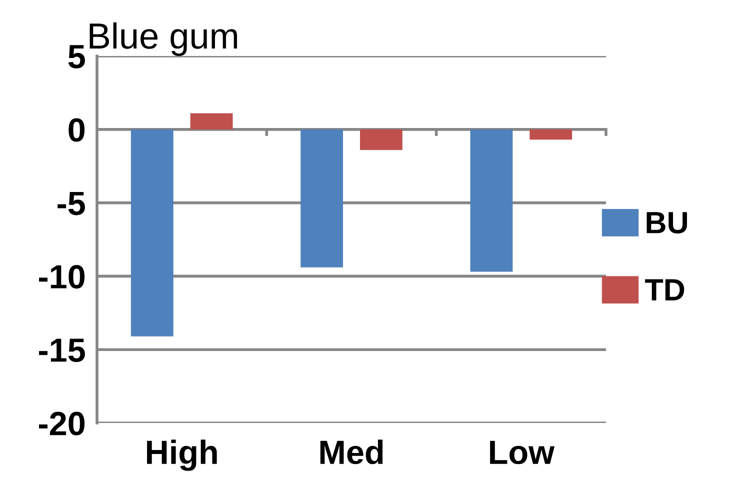 Image resolution: width=751 pixels, height=502 pixels. Describe the element at coordinates (76, 130) in the screenshot. I see `y-tick-label: 0` at that location.